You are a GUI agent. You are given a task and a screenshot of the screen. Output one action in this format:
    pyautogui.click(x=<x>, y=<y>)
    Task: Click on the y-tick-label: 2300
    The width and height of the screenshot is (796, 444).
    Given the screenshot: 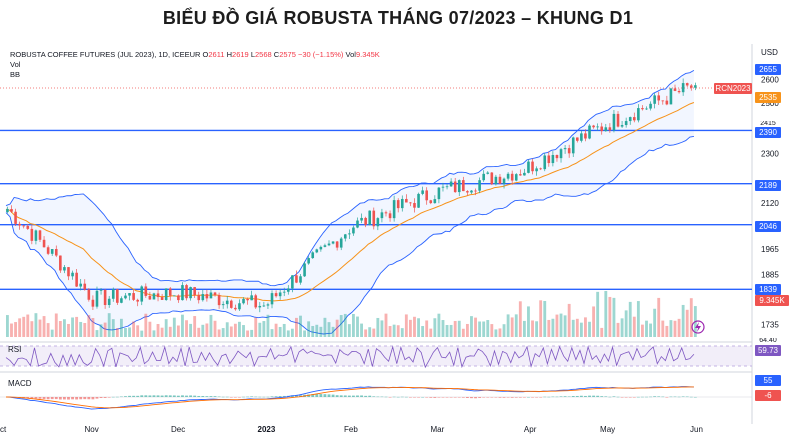 What is the action you would take?
    pyautogui.click(x=770, y=154)
    